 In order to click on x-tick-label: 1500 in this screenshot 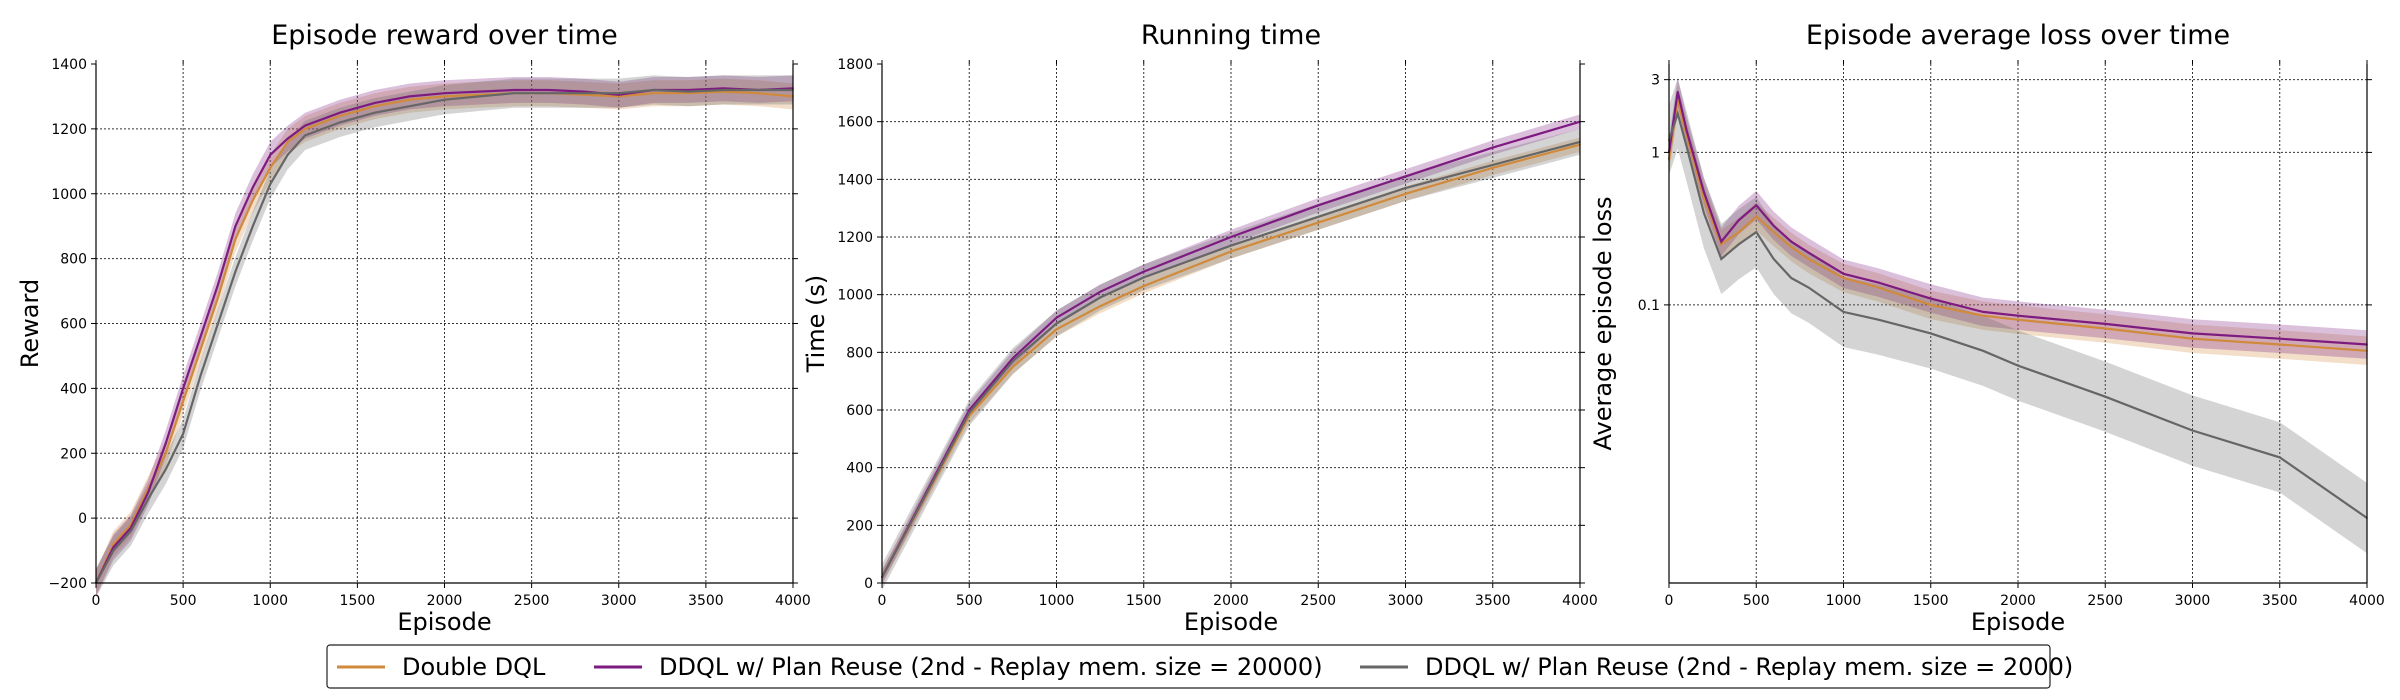, I will do `click(1931, 601)`.